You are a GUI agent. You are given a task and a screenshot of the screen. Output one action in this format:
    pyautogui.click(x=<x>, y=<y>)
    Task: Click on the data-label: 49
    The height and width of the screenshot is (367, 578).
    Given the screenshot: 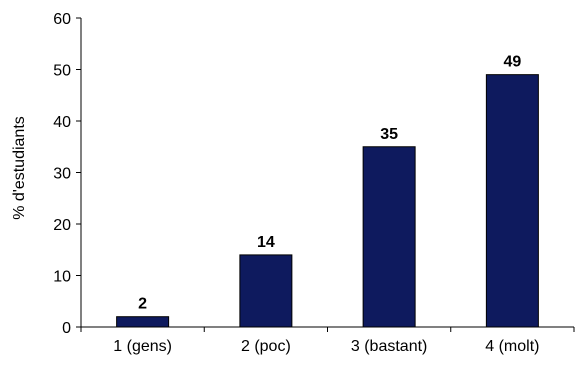 What is the action you would take?
    pyautogui.click(x=512, y=62)
    